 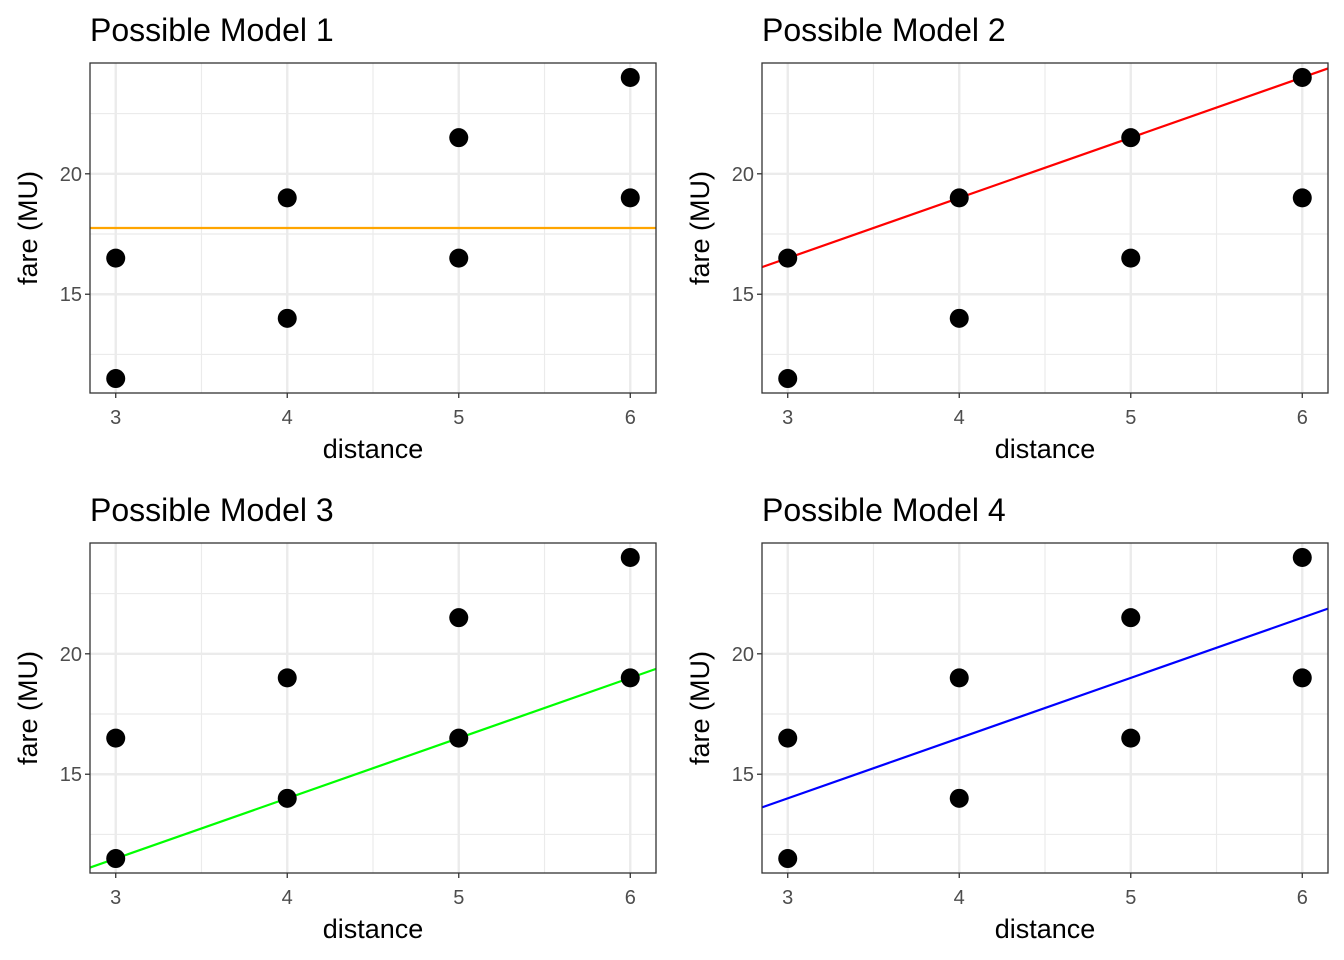 What do you see at coordinates (212, 510) in the screenshot?
I see `chart-title: Possible Model 3` at bounding box center [212, 510].